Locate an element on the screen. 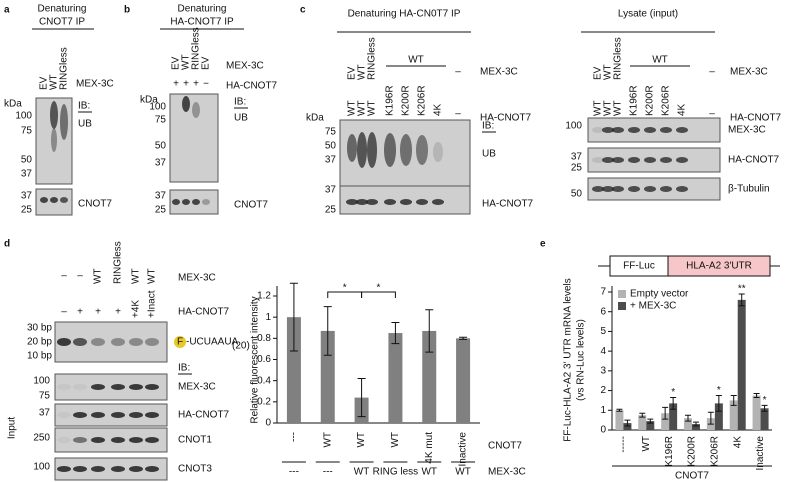 The height and width of the screenshot is (482, 788). label: +Inact is located at coordinates (152, 304).